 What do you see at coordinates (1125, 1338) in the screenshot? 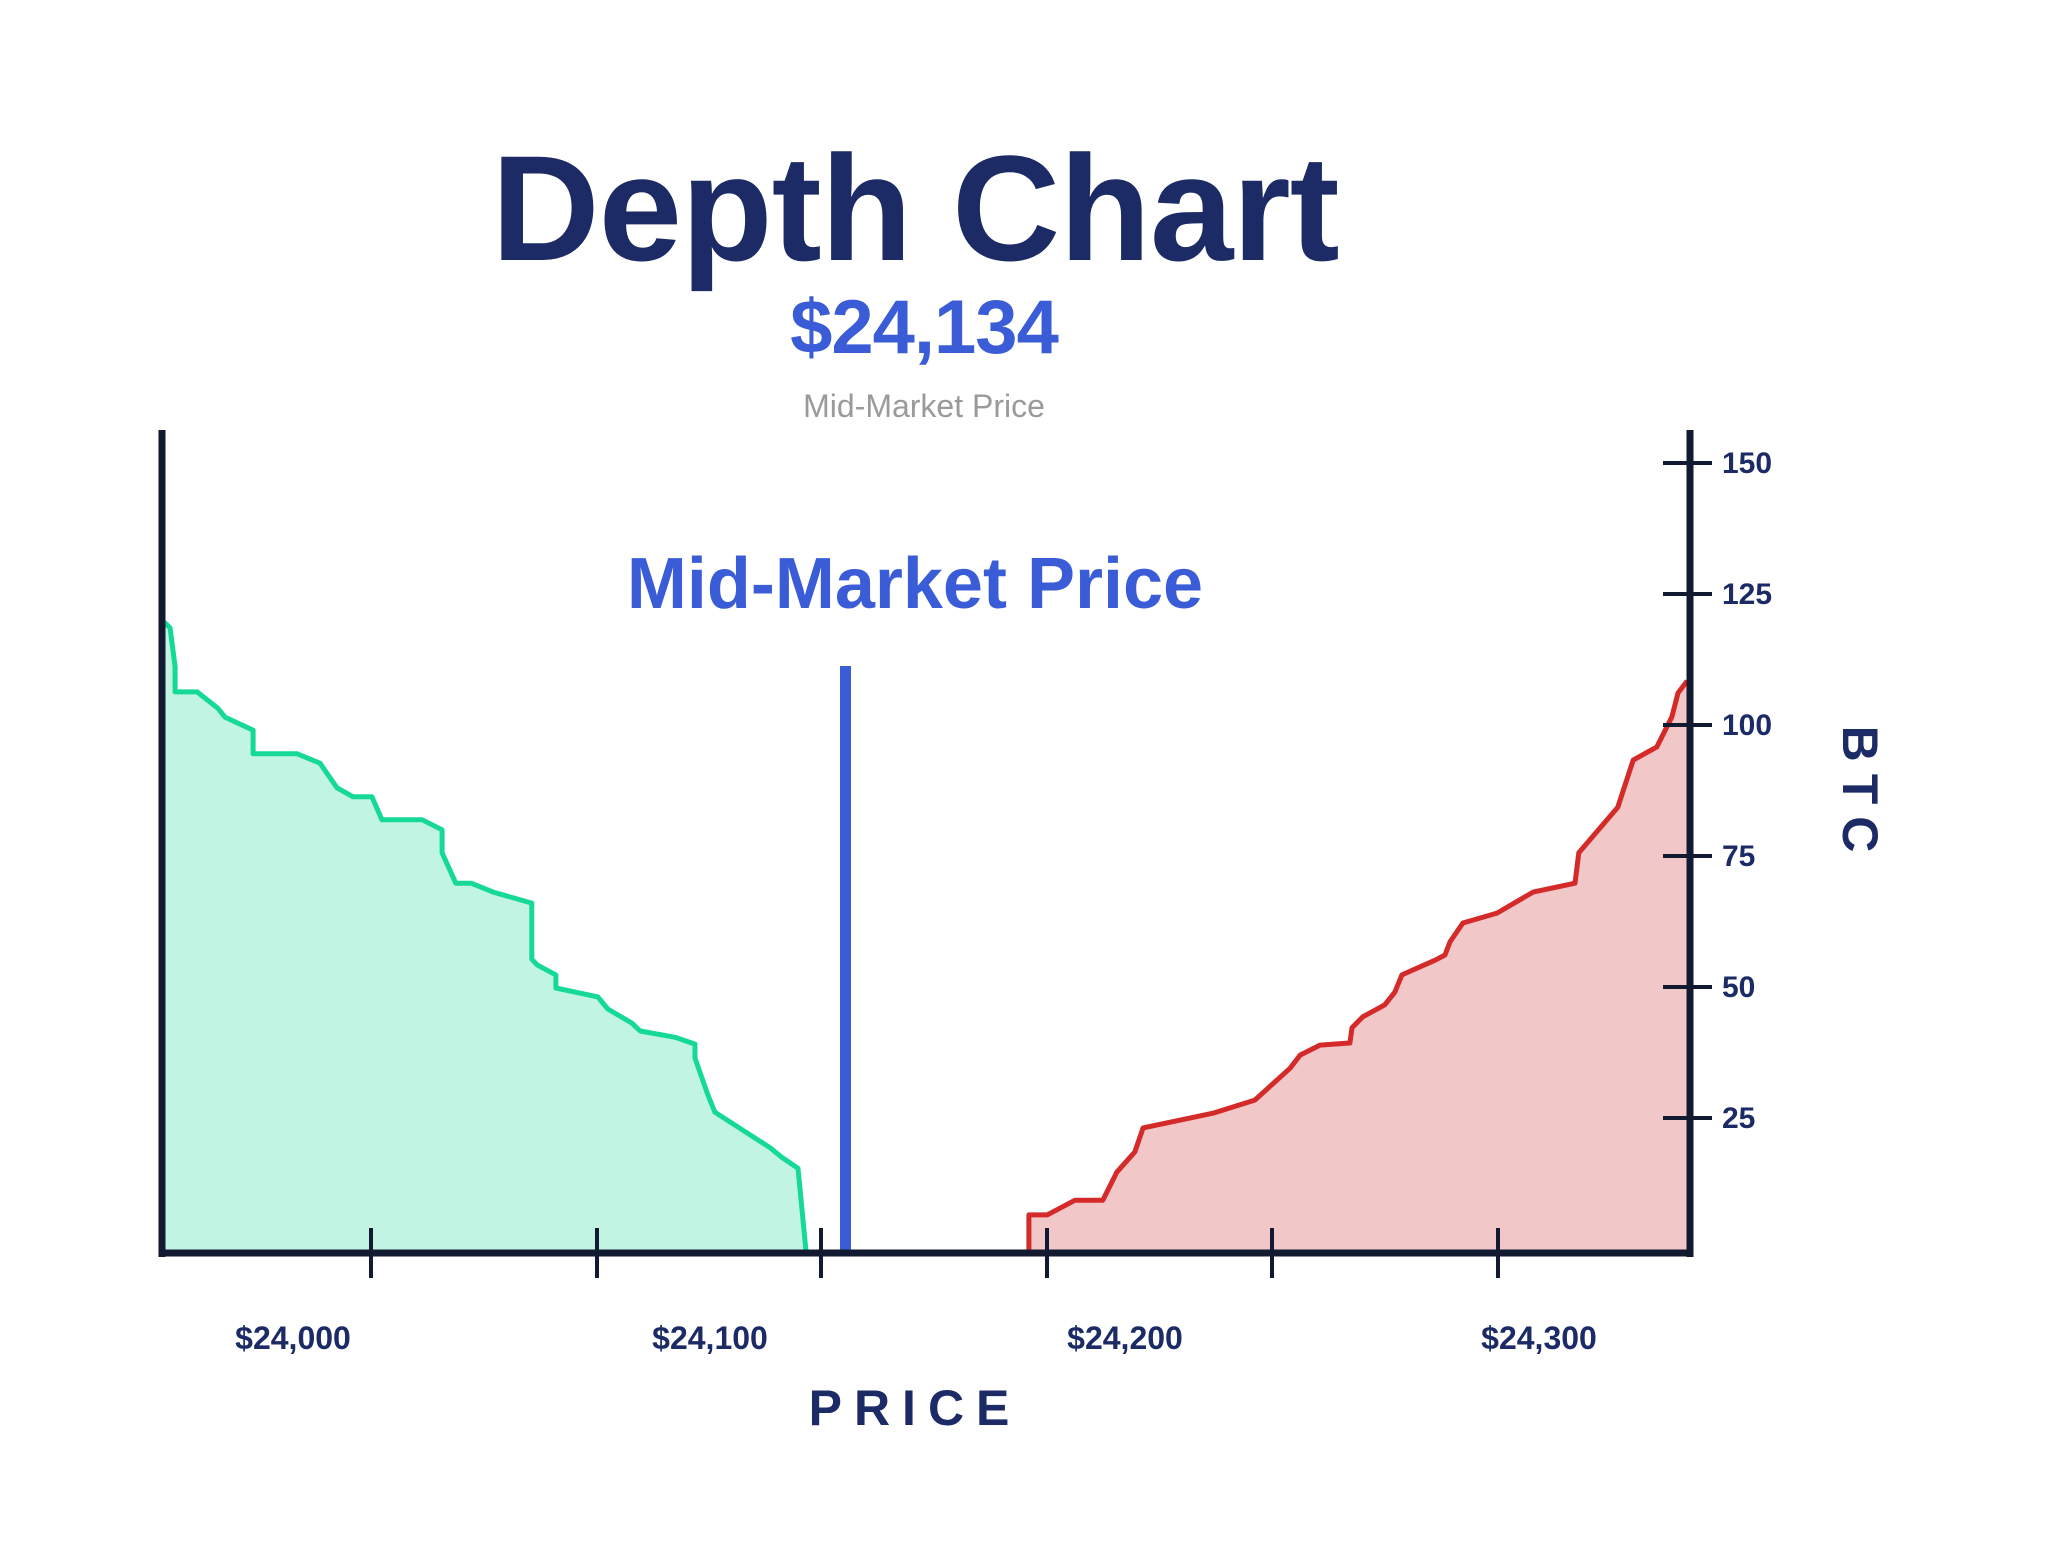
I see `x-tick-label: $24,200` at bounding box center [1125, 1338].